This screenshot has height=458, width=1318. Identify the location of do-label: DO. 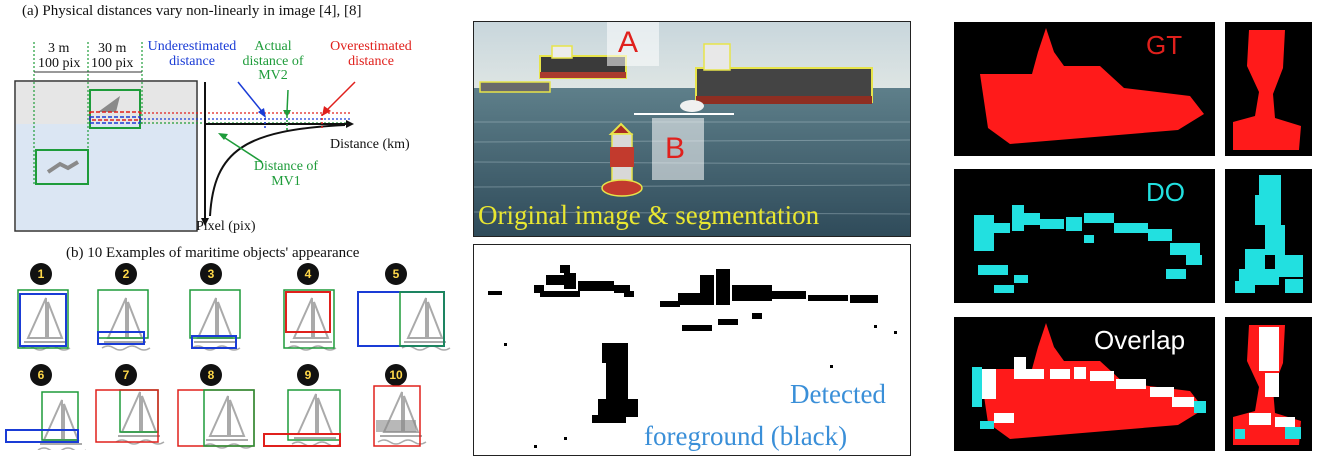
(1165, 192).